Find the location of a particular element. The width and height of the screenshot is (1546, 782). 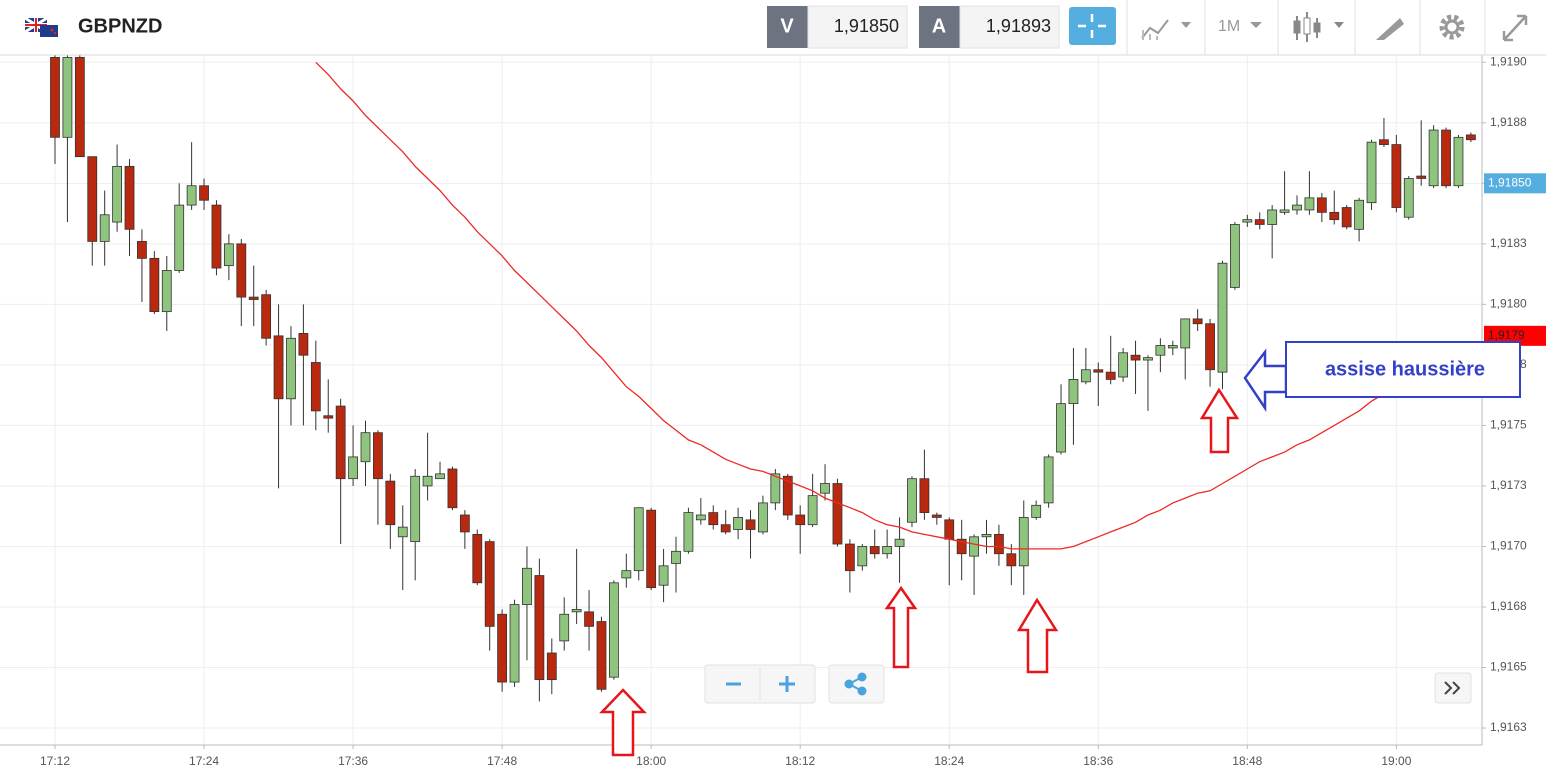

crosshair-icon is located at coordinates (1092, 26).